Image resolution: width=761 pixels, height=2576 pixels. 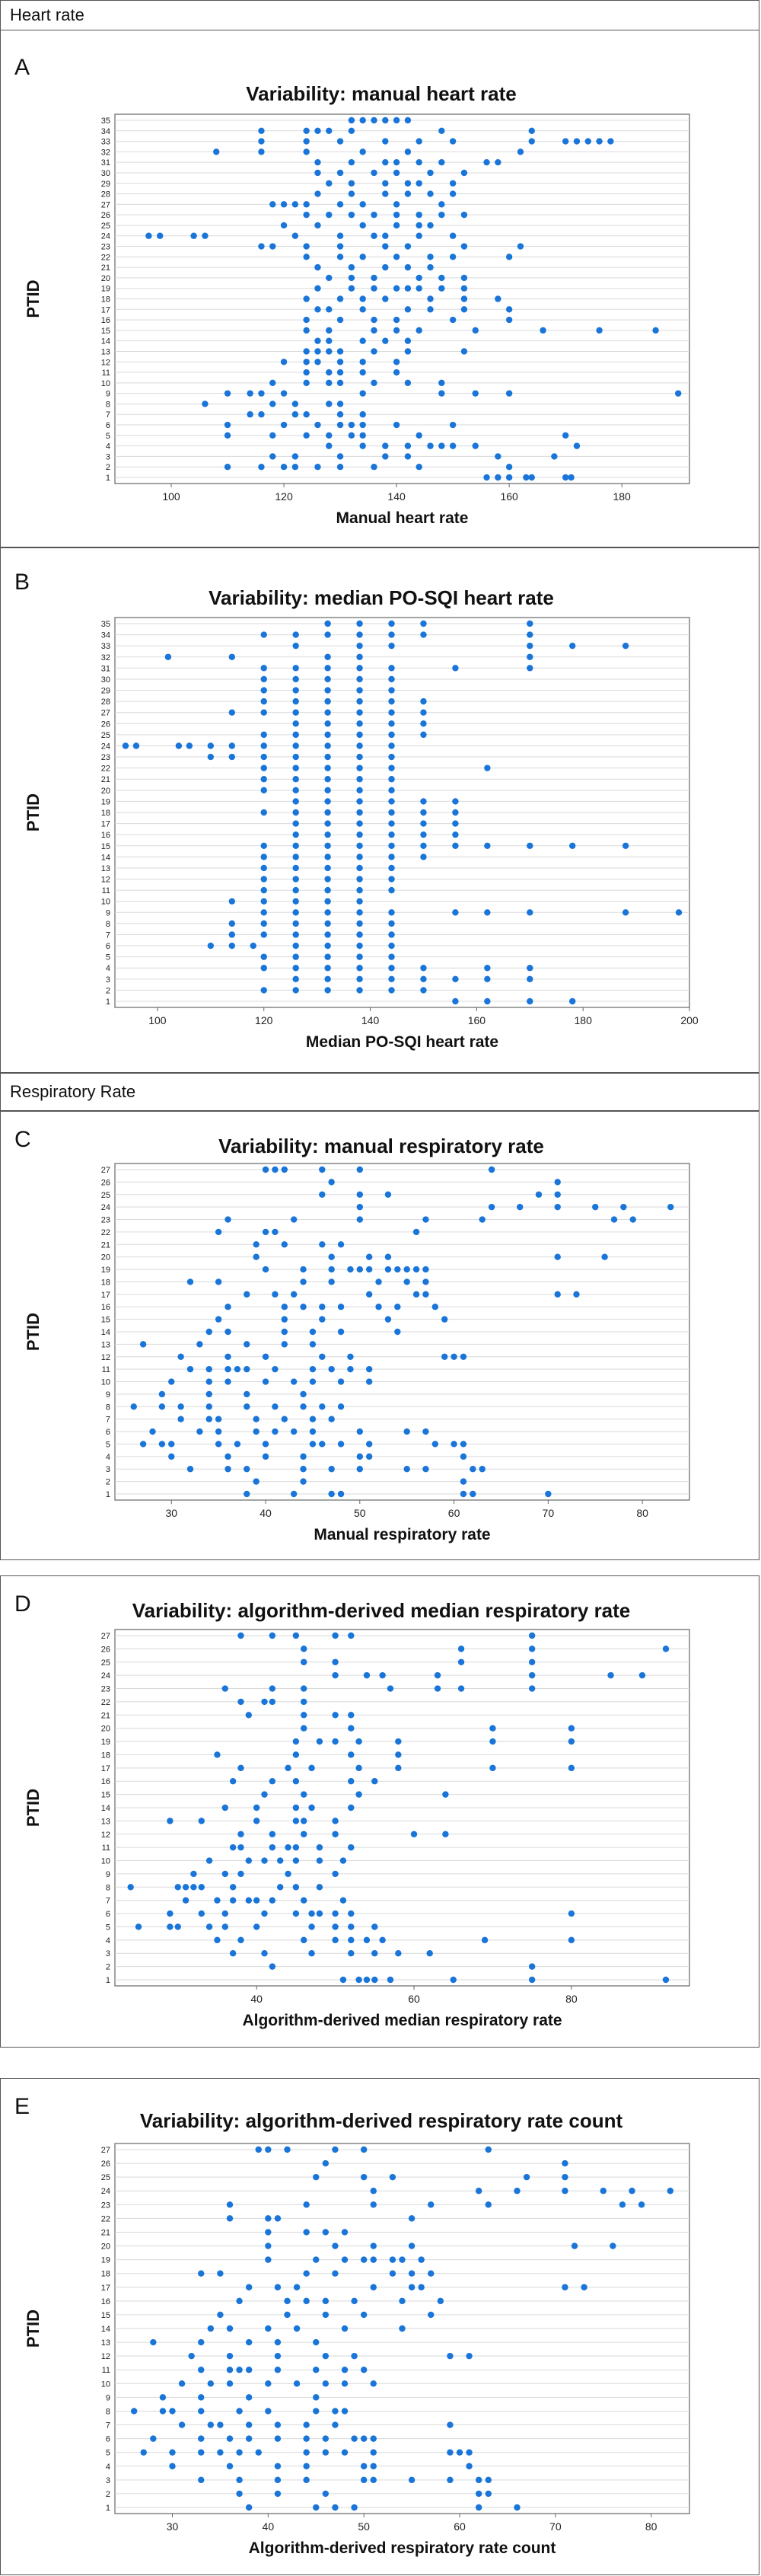 I want to click on y-tick-label: 11, so click(x=106, y=1369).